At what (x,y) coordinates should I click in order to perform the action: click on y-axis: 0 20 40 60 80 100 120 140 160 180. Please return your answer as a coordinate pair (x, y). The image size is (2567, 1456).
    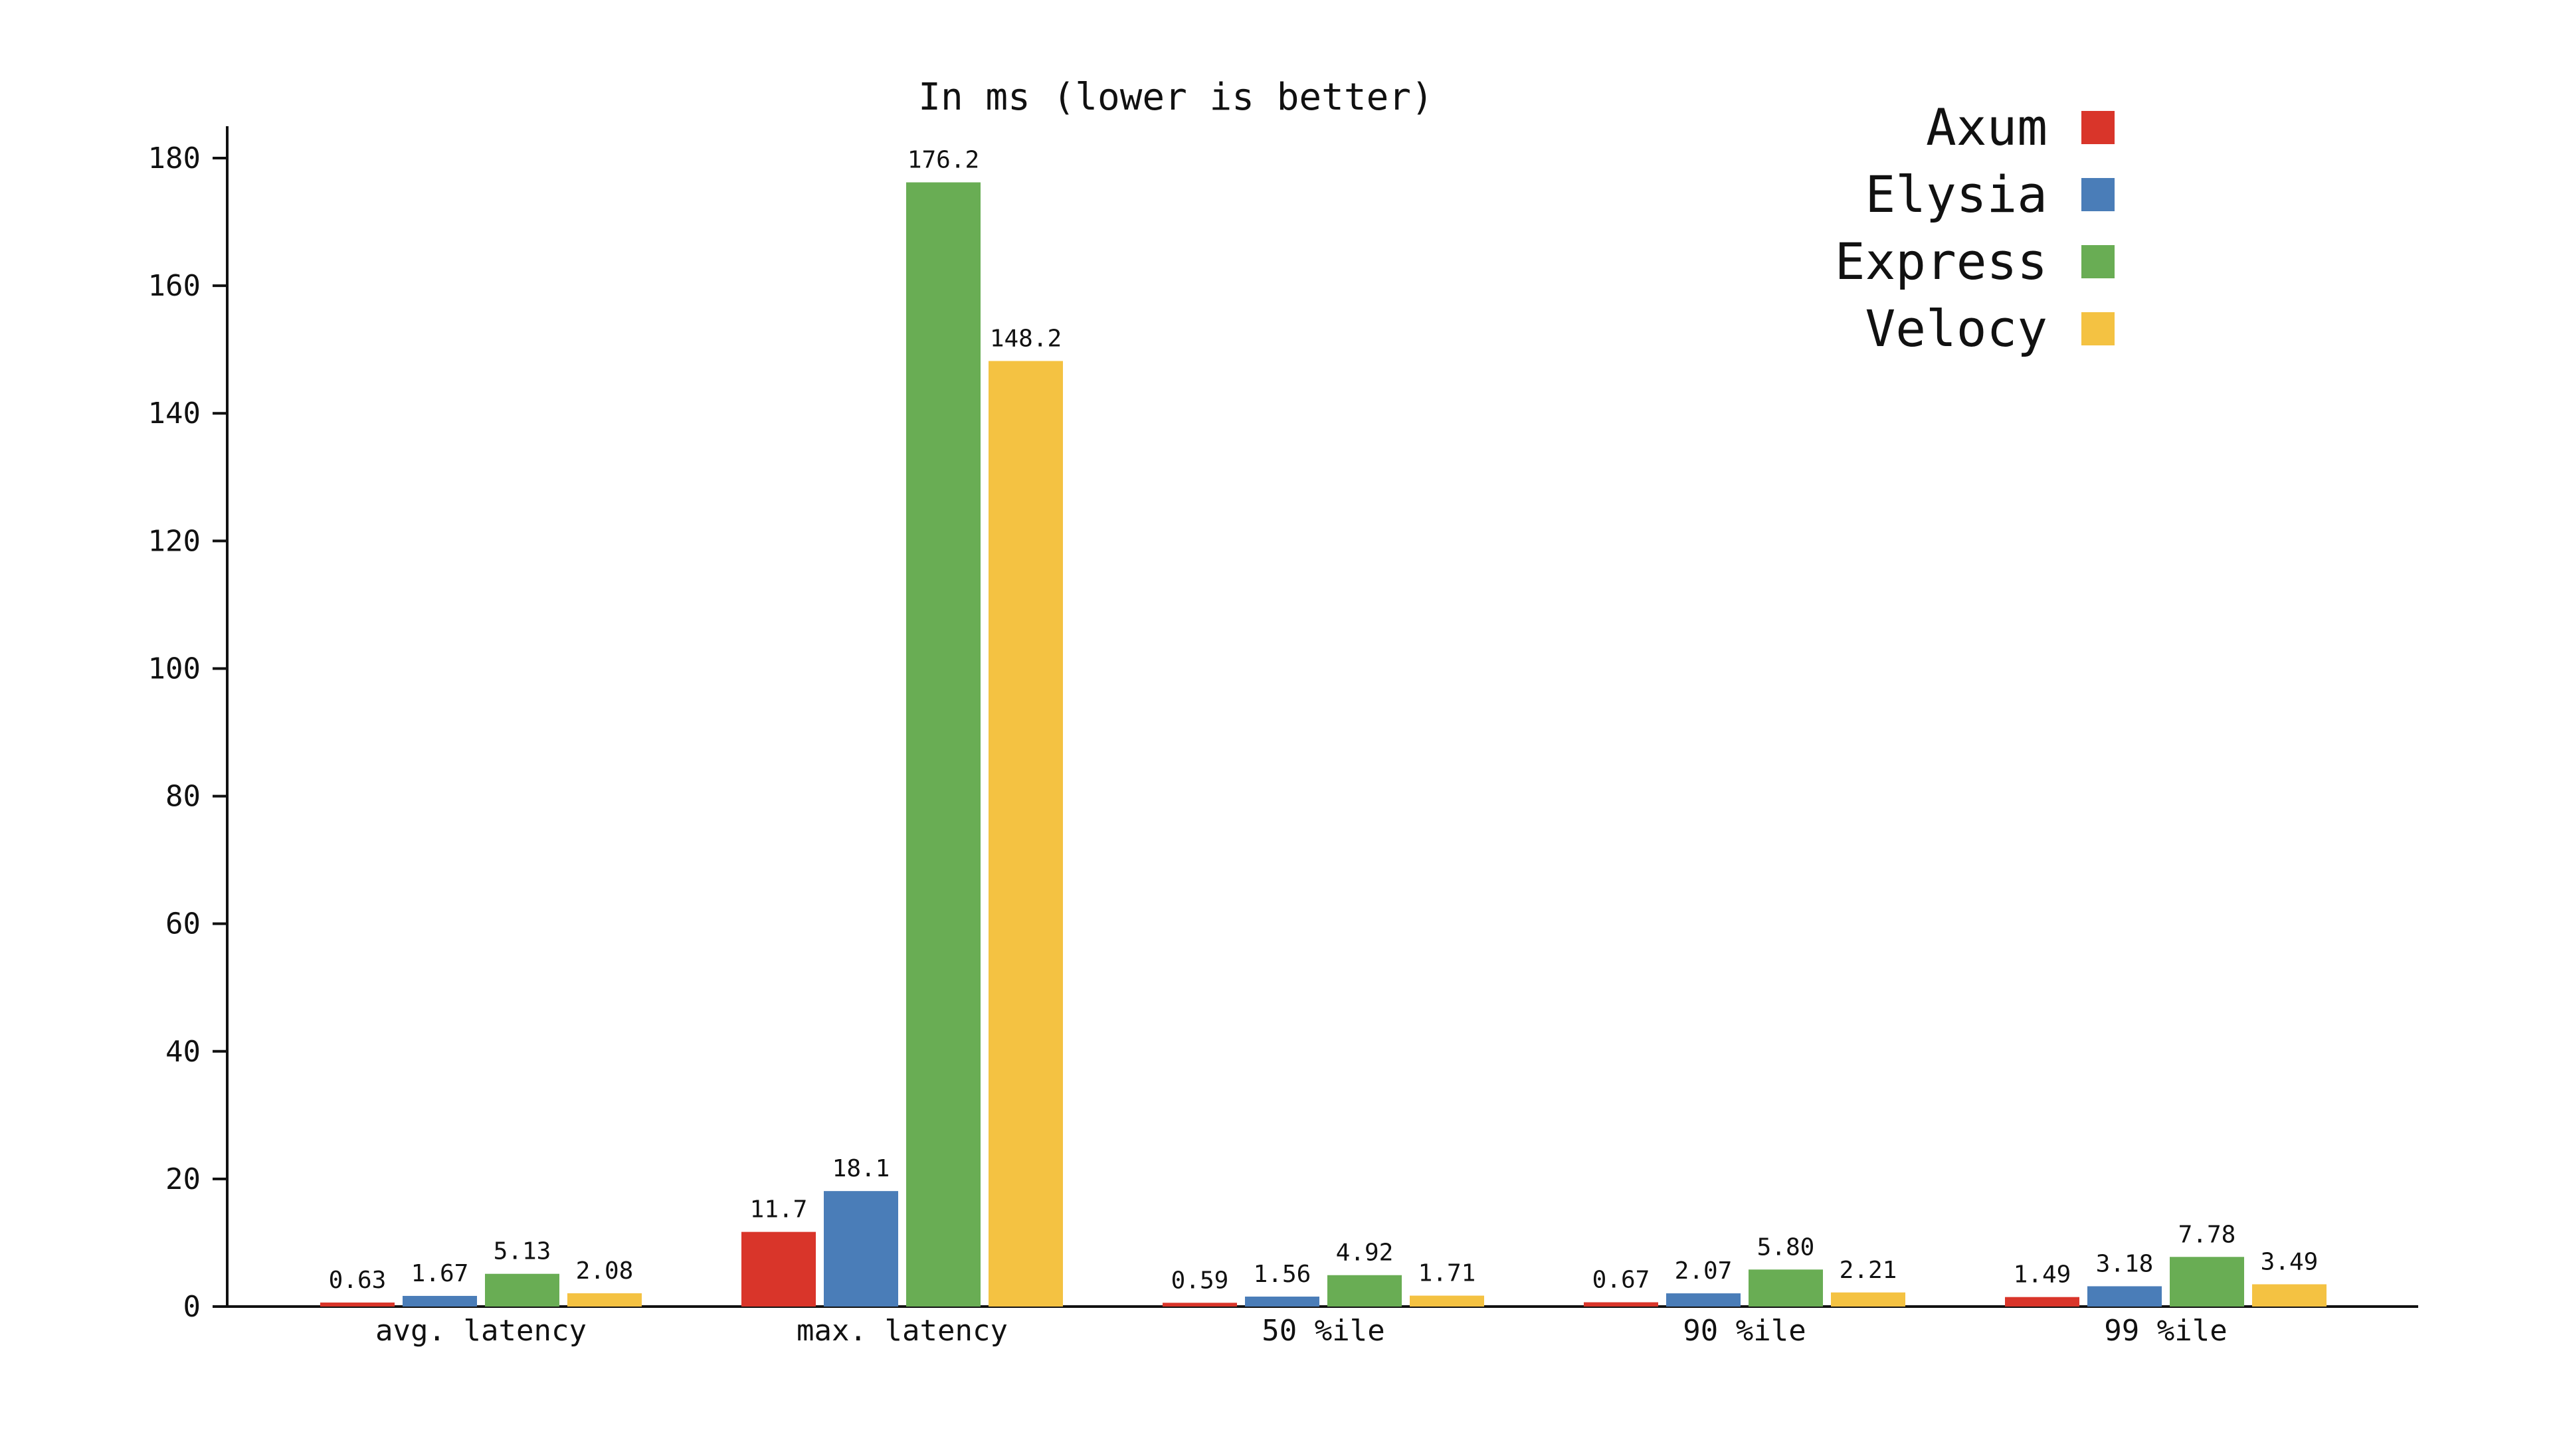
    Looking at the image, I should click on (188, 725).